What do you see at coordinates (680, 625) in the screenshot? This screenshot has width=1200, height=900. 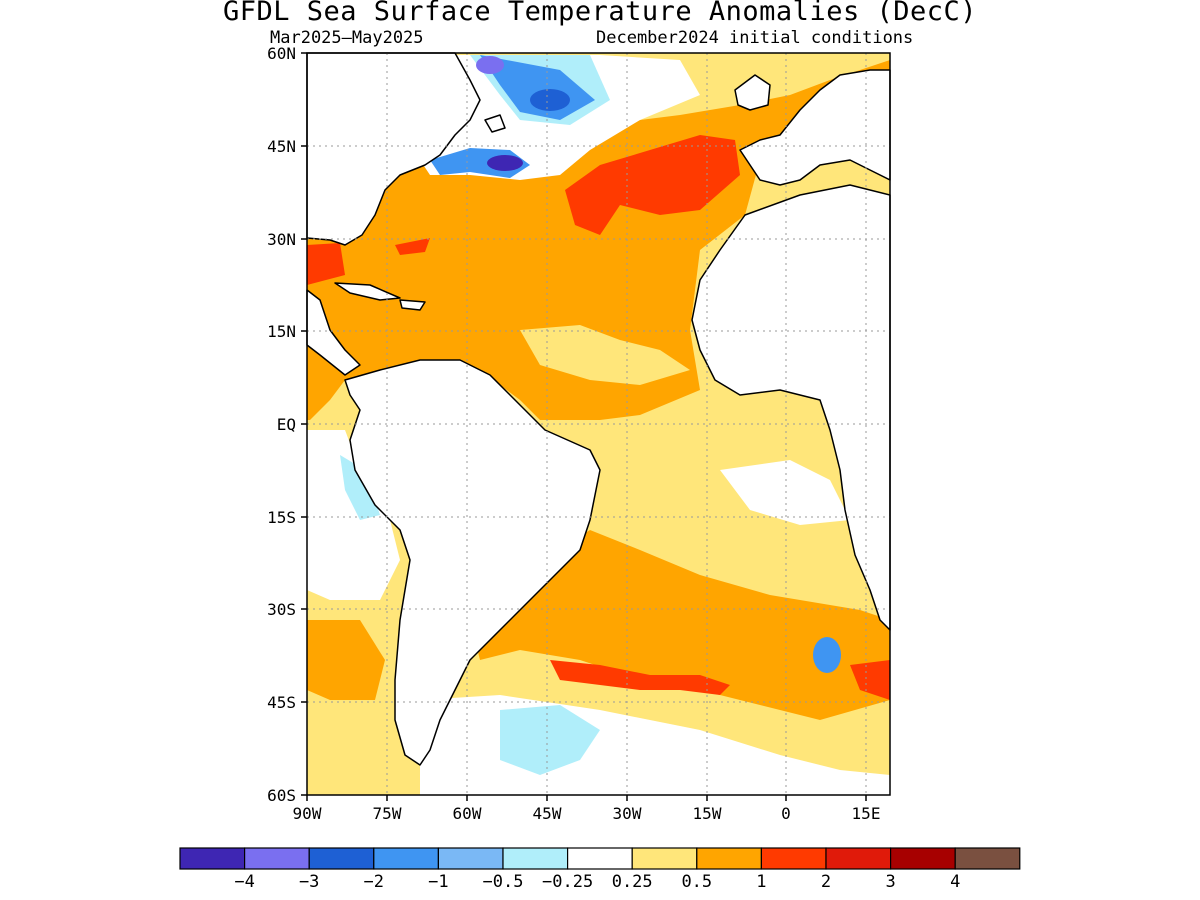 I see `field-south-atlantic-warm` at bounding box center [680, 625].